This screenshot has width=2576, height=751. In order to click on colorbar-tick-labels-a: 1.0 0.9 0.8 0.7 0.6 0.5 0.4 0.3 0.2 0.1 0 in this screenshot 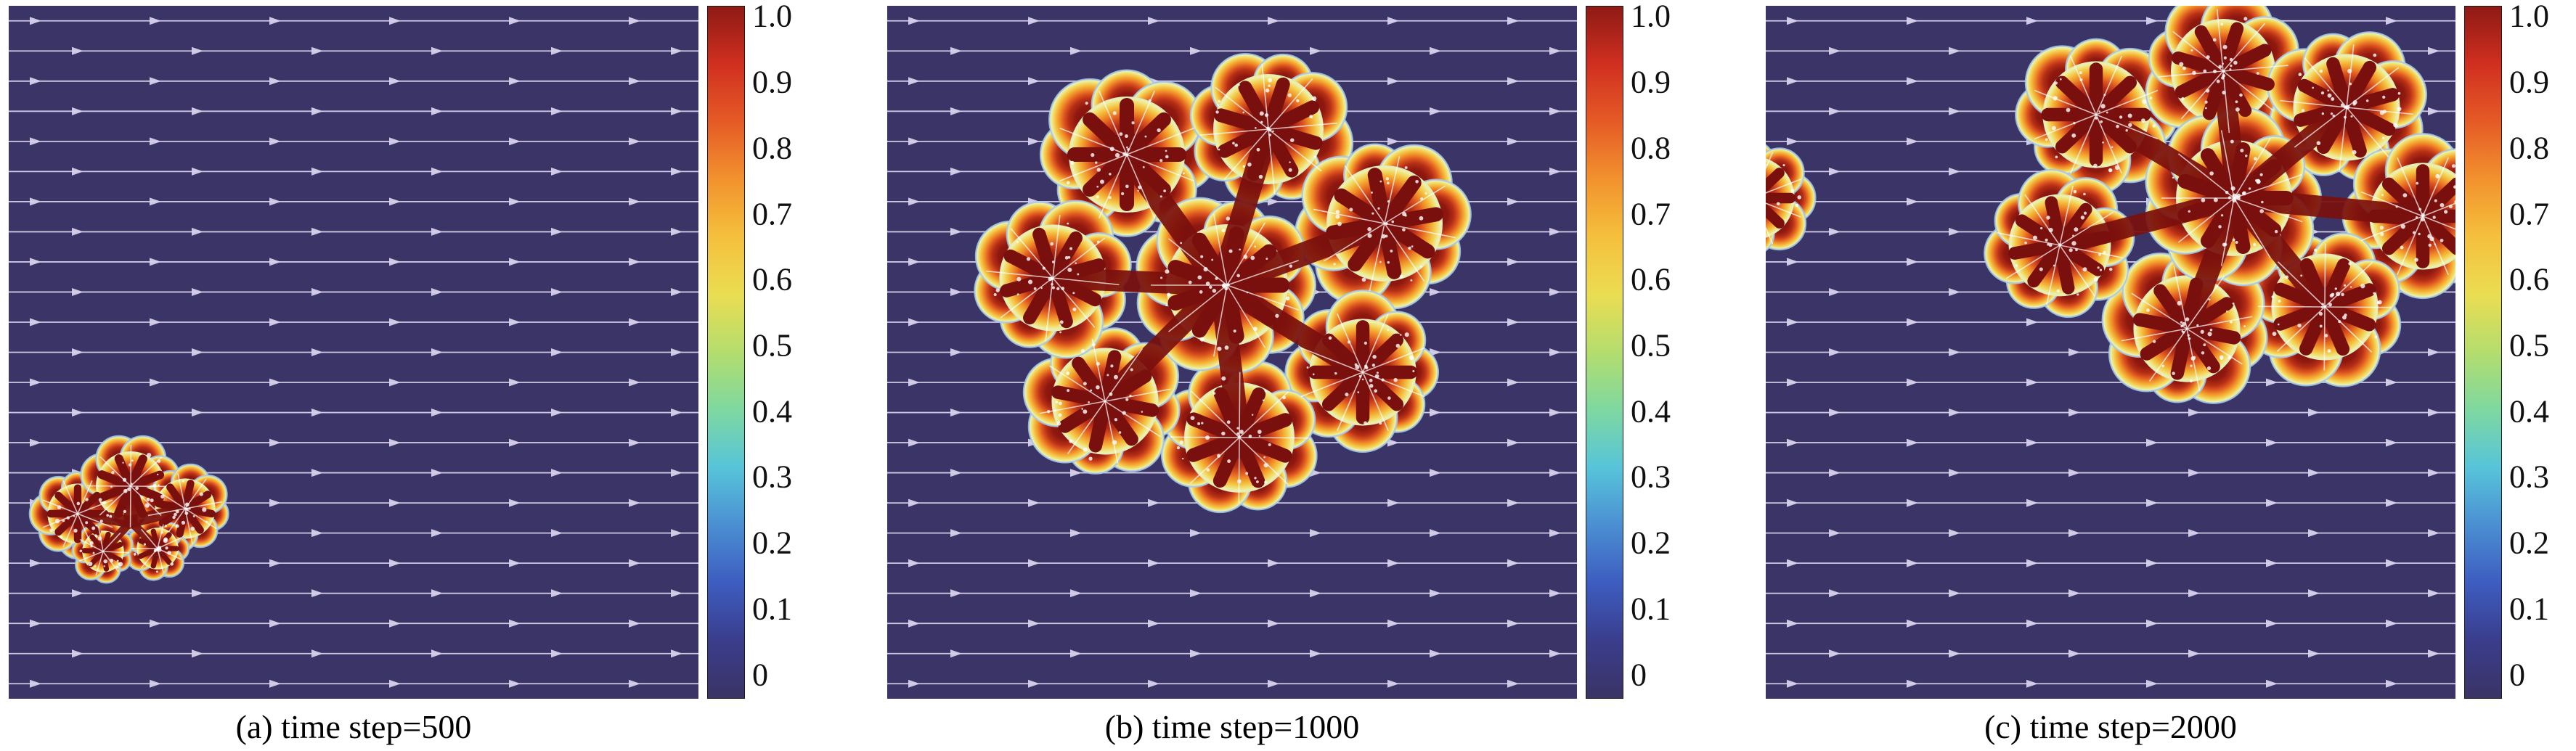, I will do `click(776, 349)`.